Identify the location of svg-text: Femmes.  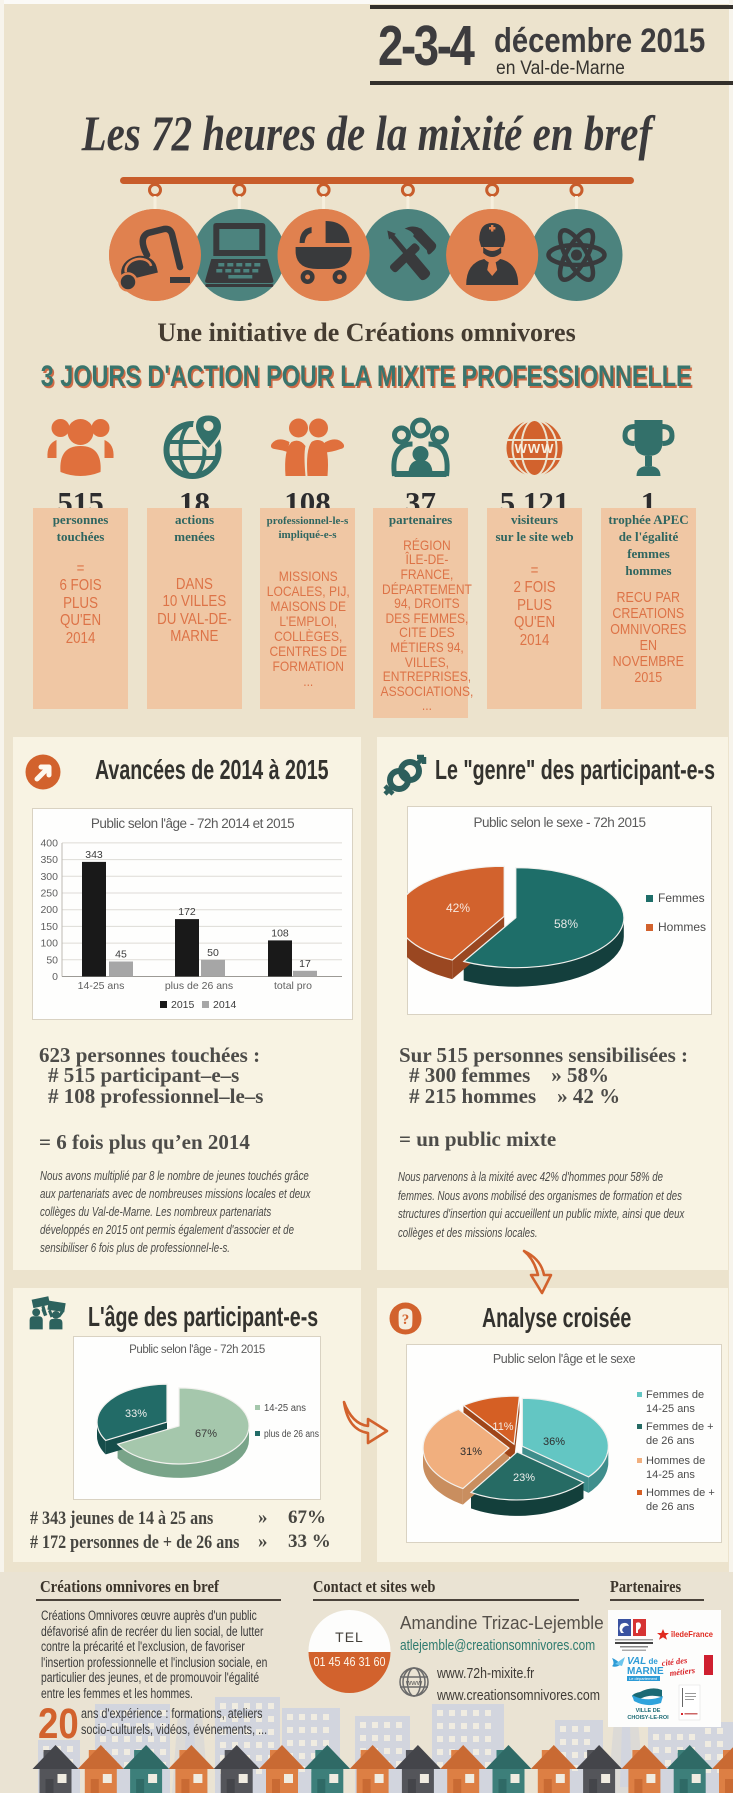
(681, 898).